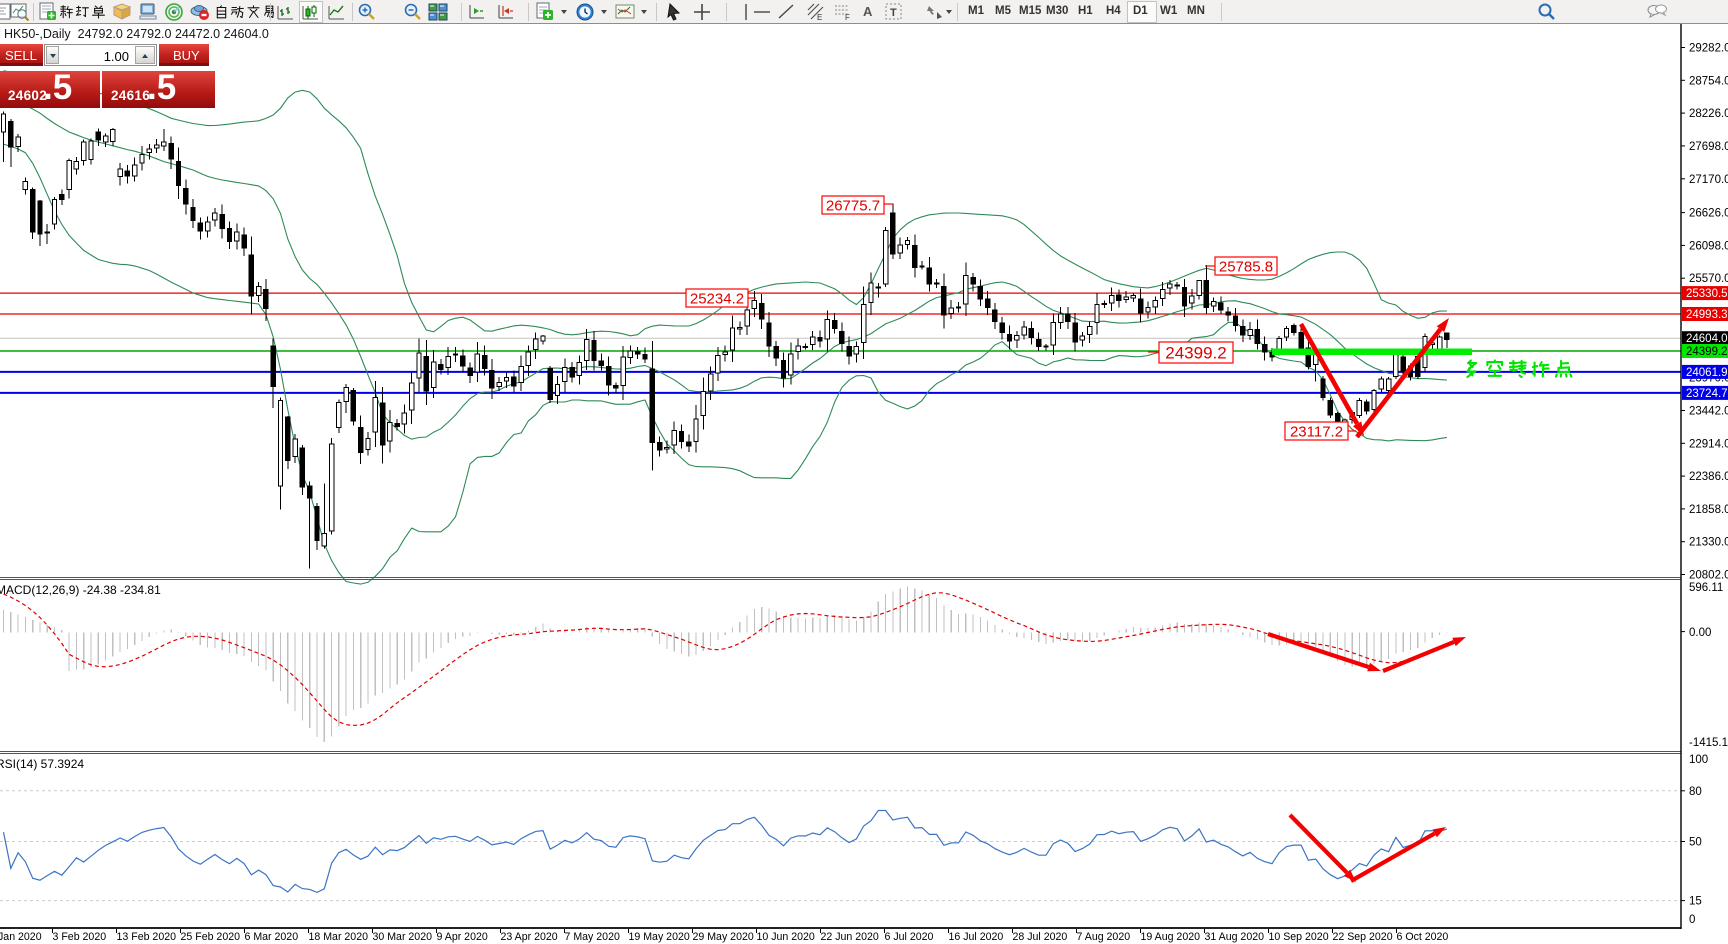  What do you see at coordinates (1708, 543) in the screenshot?
I see `svg-text: 21330.0` at bounding box center [1708, 543].